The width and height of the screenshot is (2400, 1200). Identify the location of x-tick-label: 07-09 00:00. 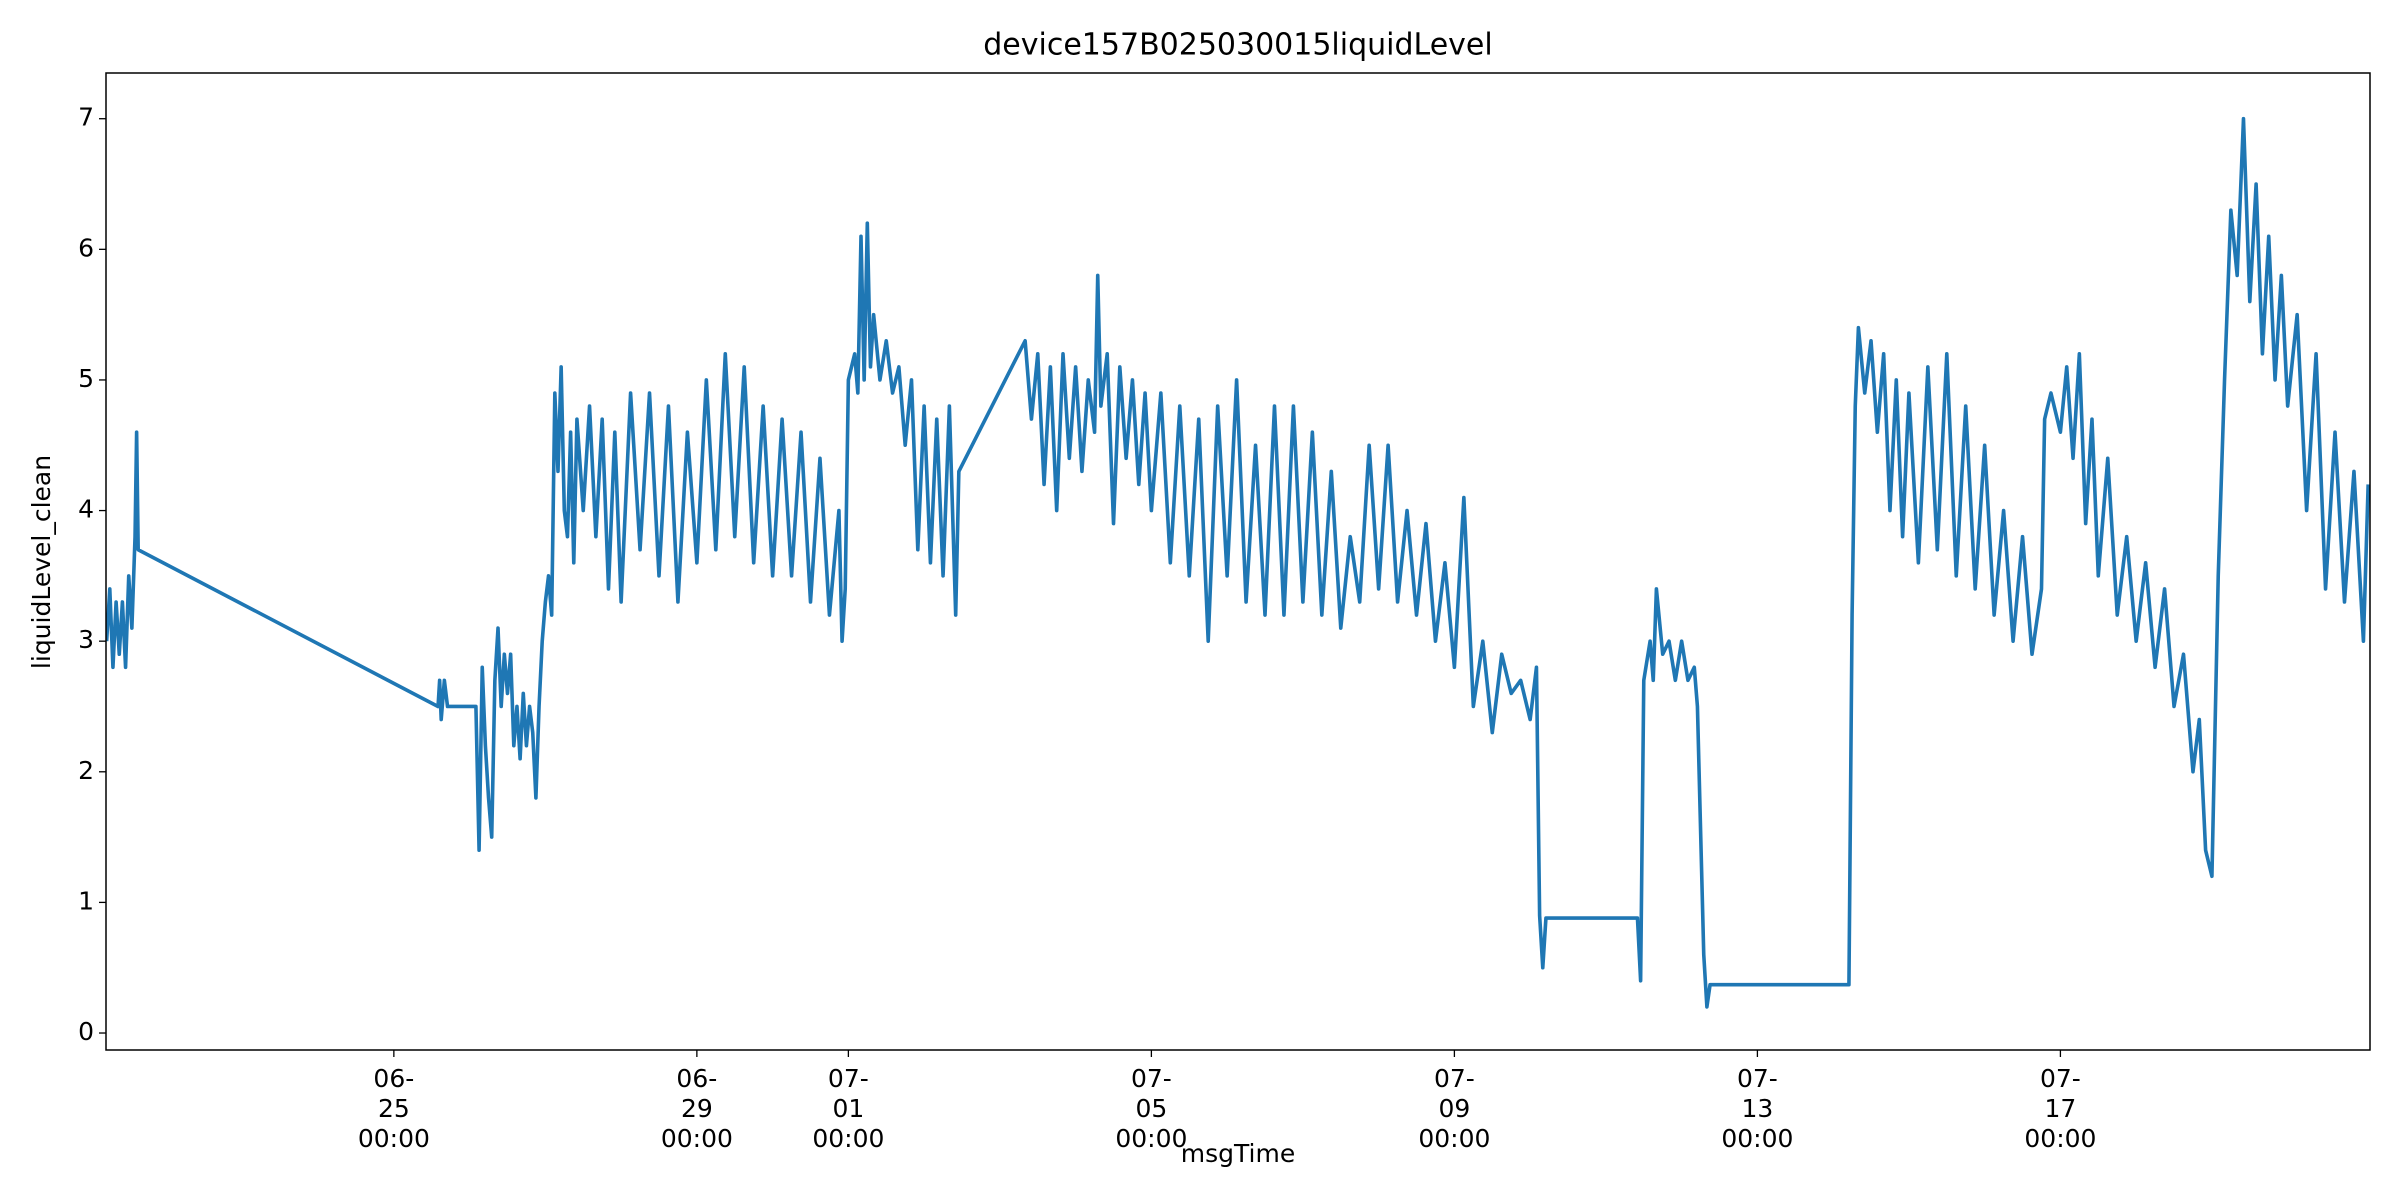
(1454, 1108).